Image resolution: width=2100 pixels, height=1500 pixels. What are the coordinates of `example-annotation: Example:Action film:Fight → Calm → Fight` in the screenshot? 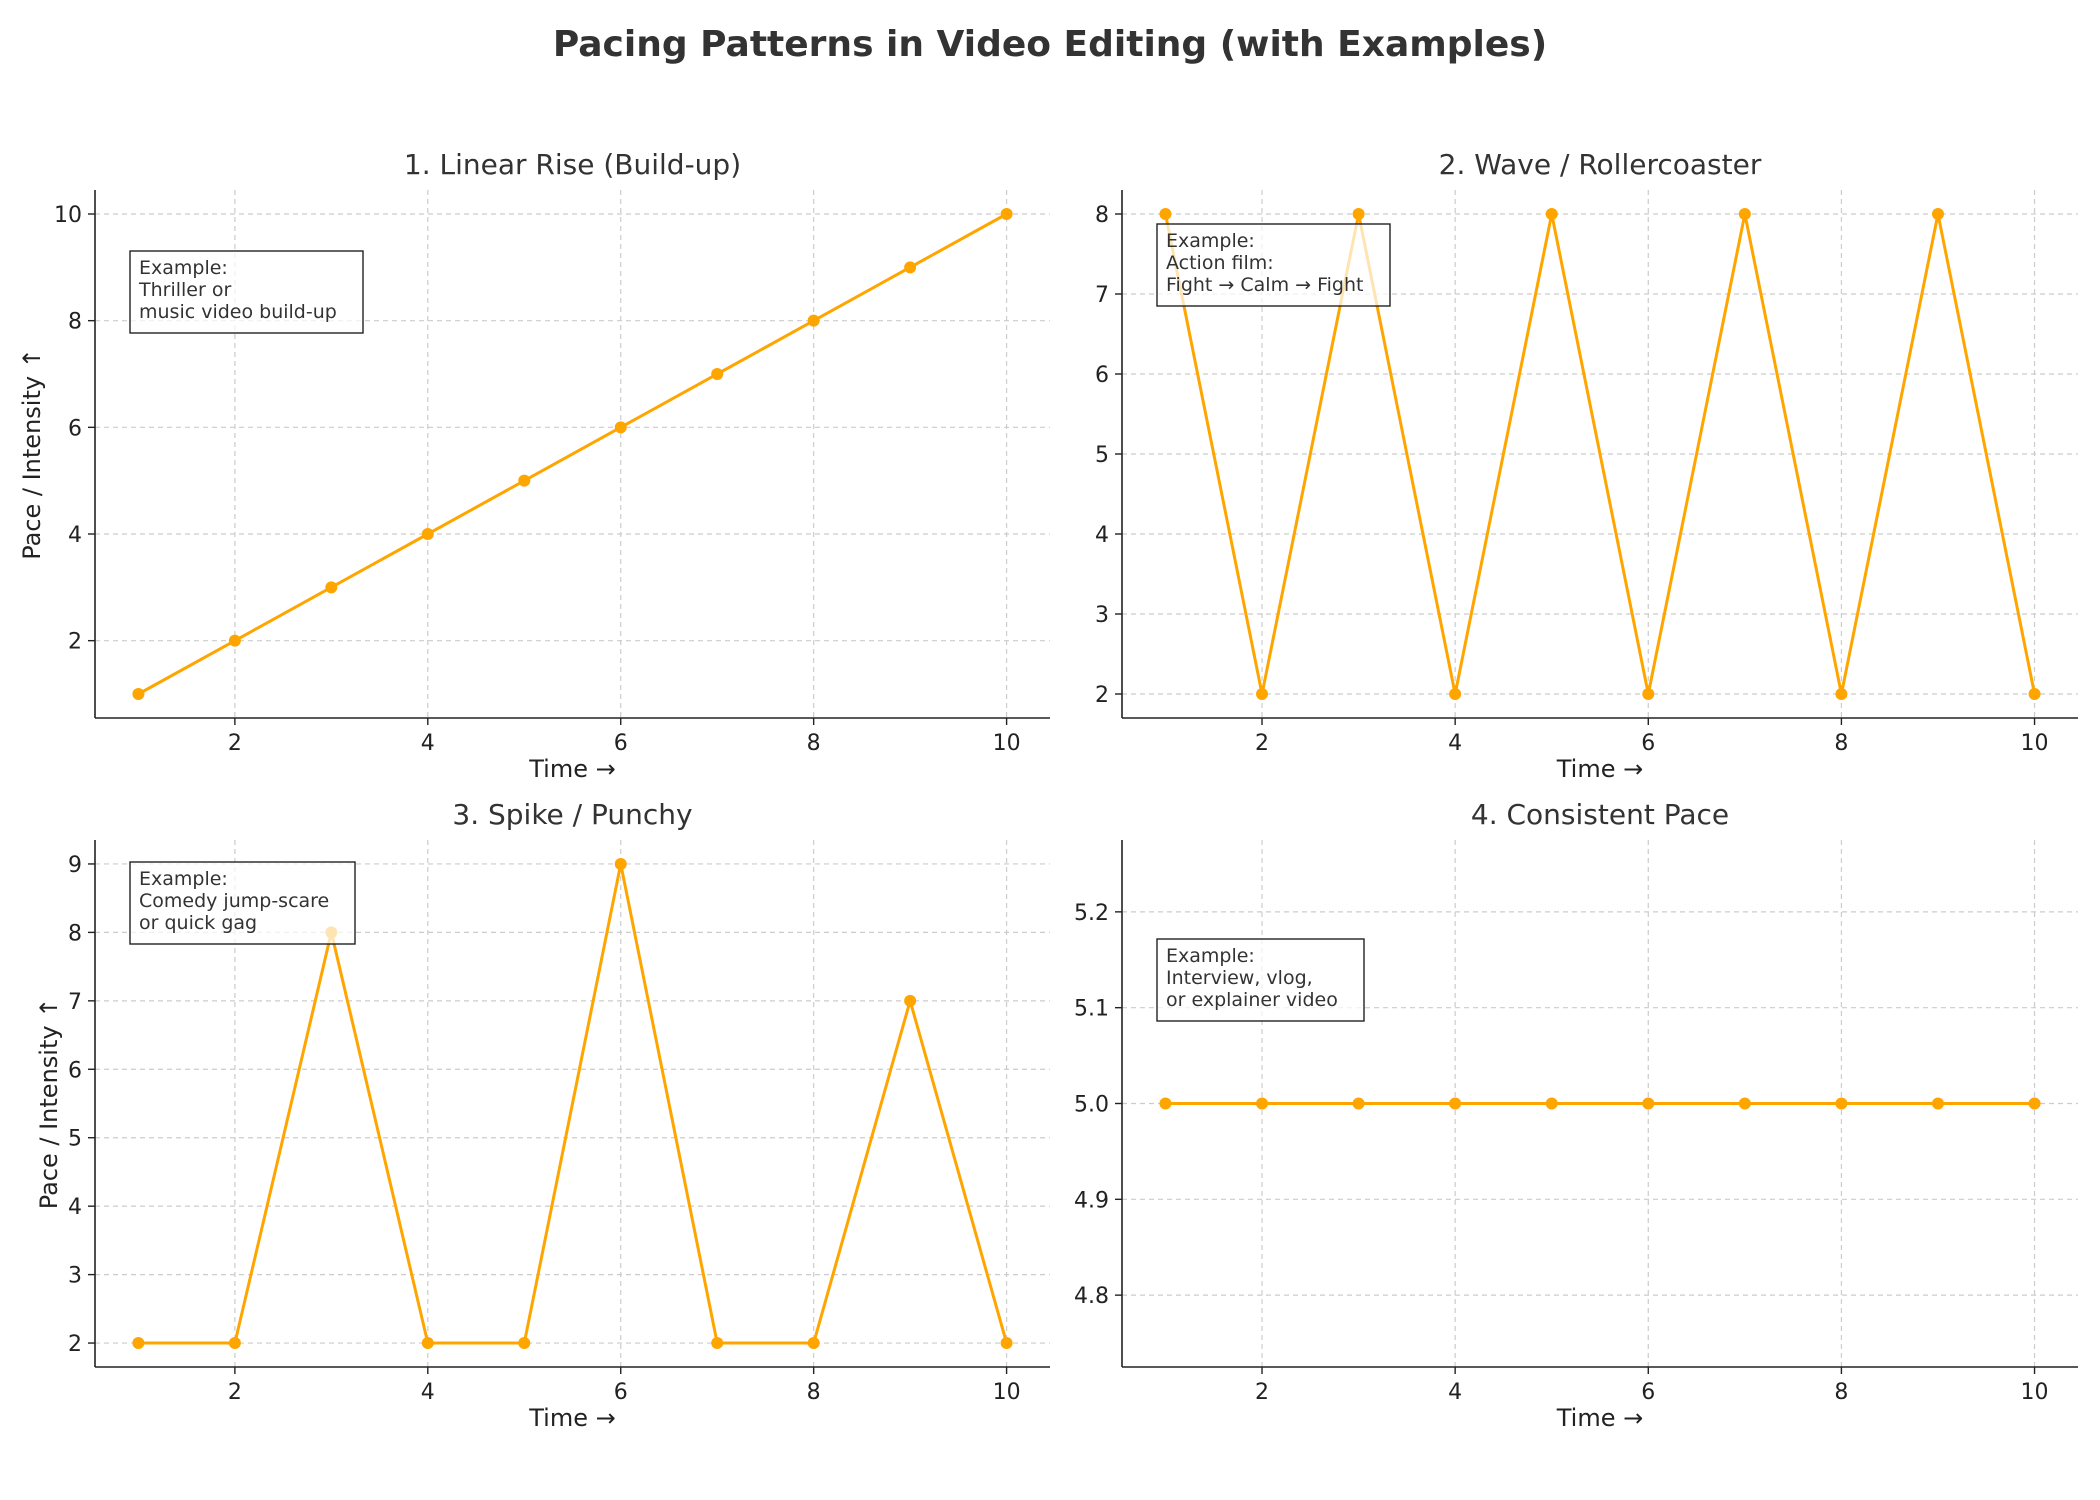 It's located at (1273, 265).